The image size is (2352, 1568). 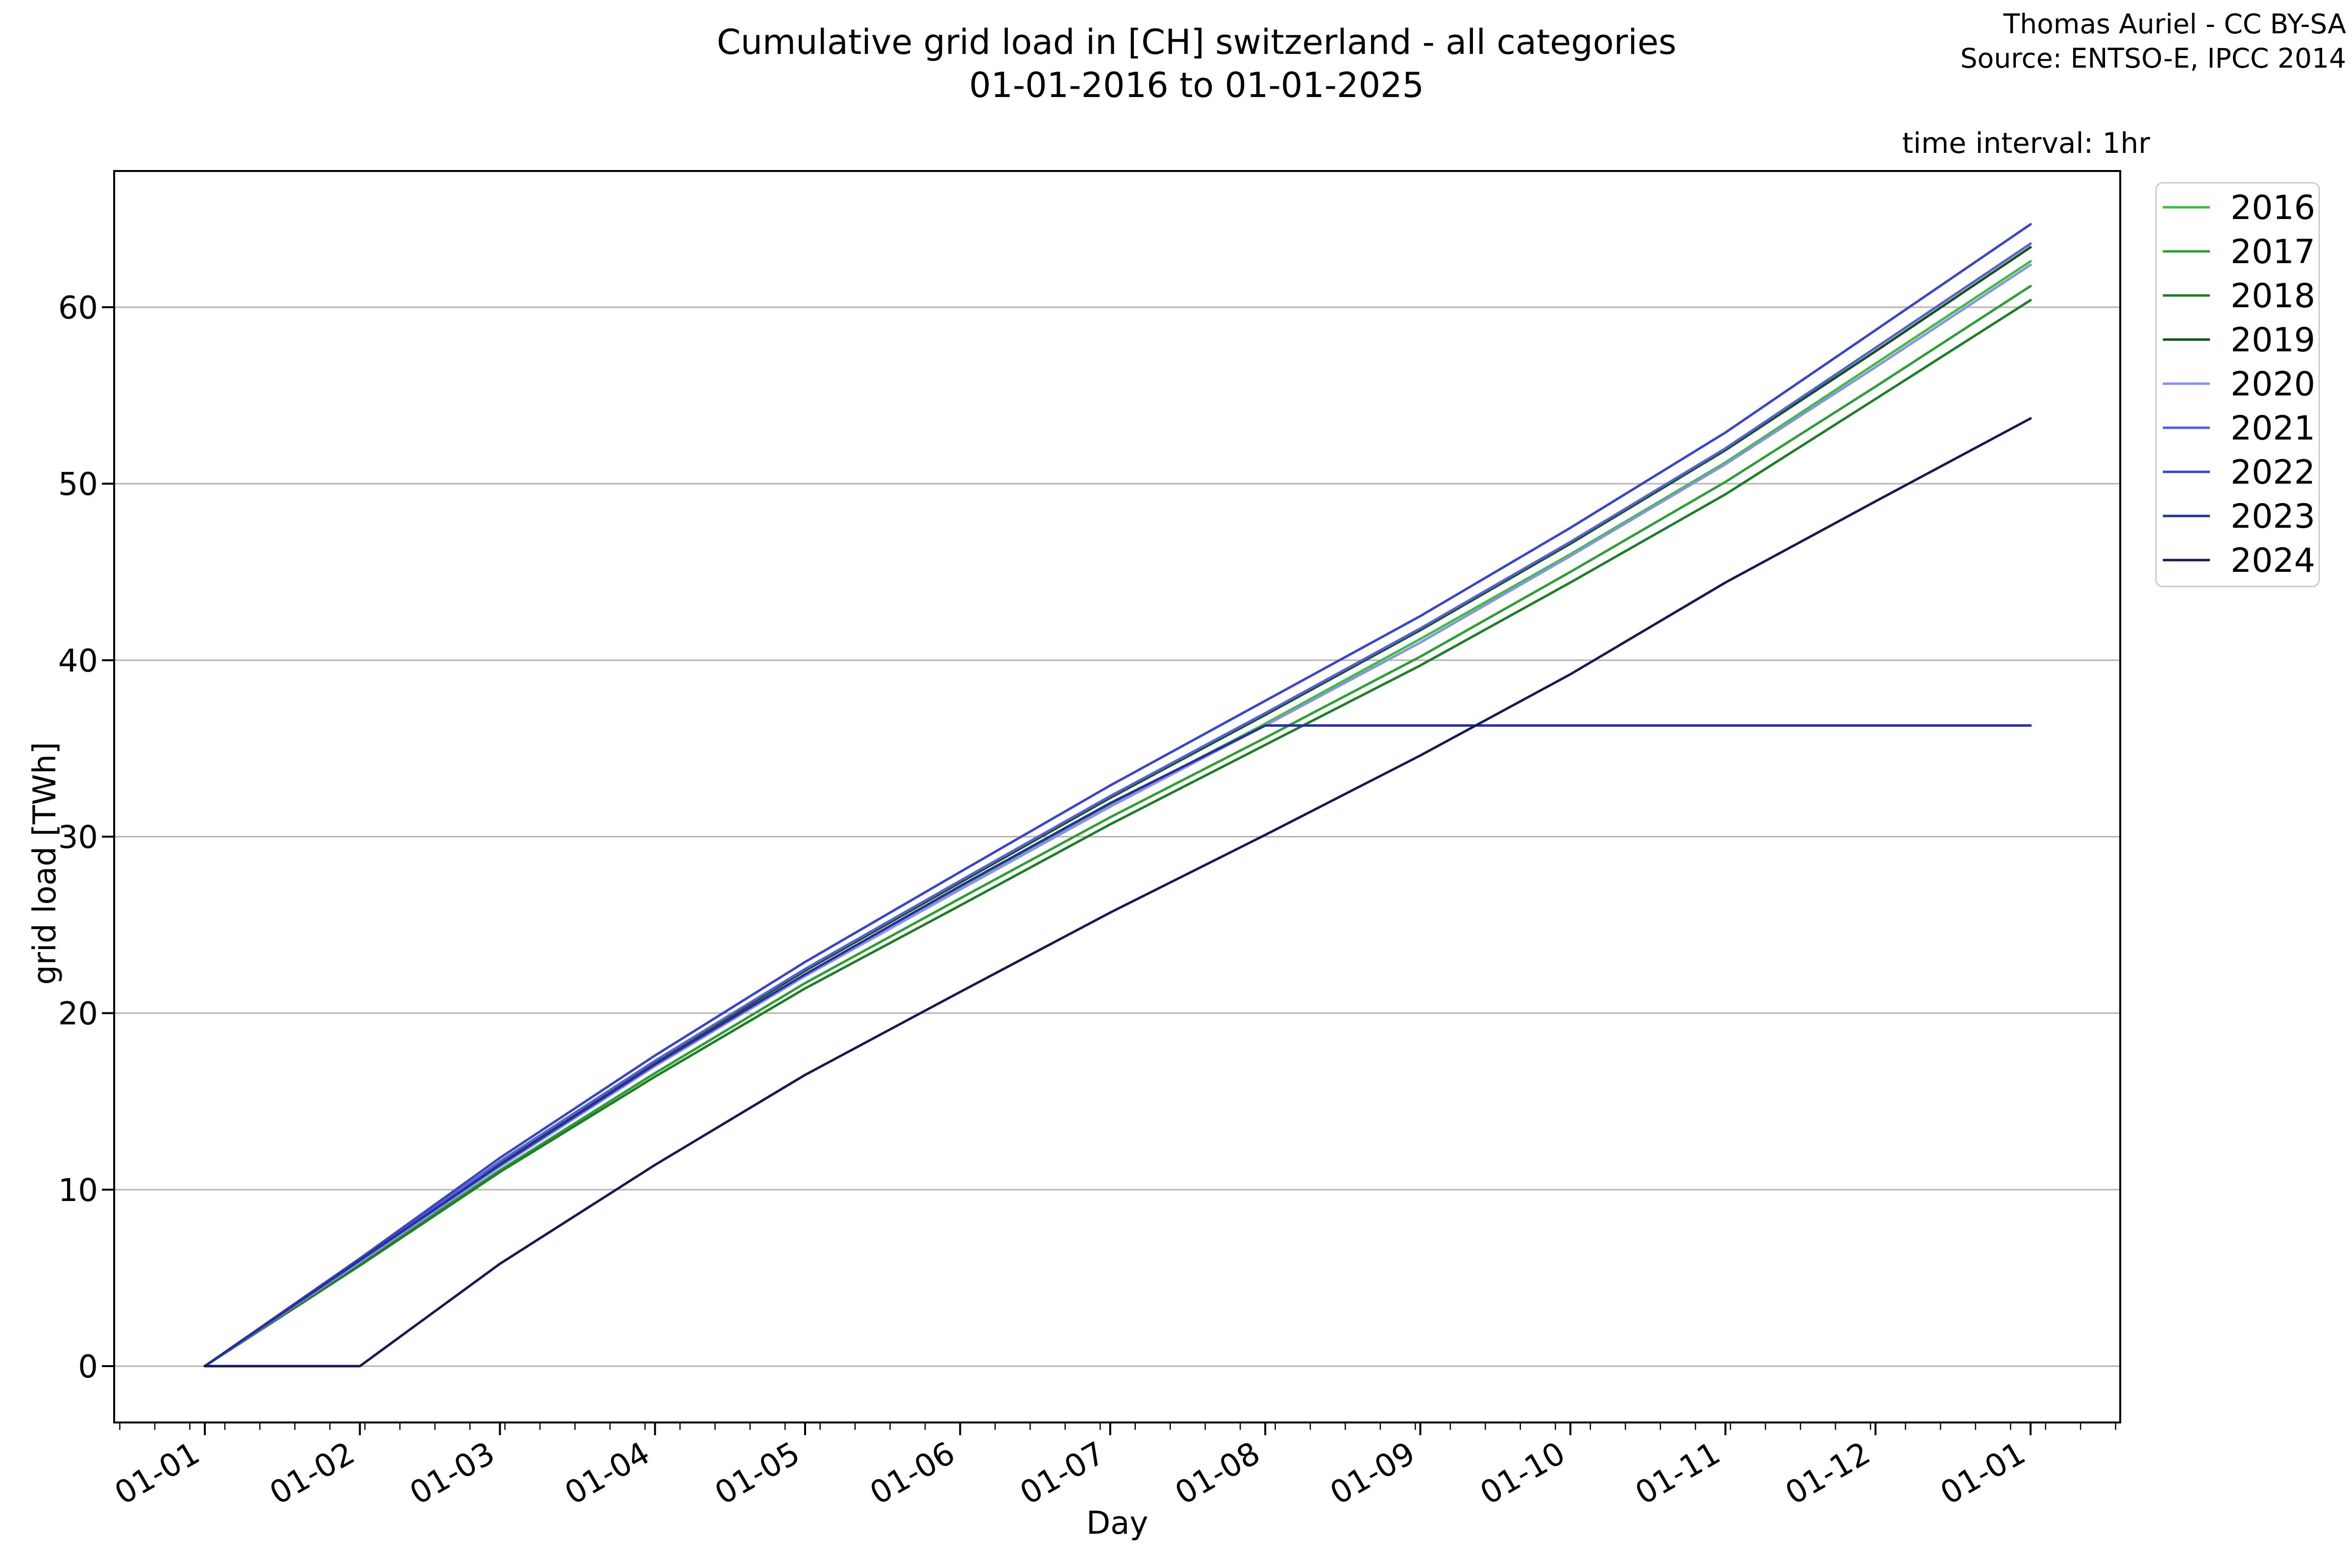 I want to click on x-tick-label-12: 01-01, so click(x=1983, y=1473).